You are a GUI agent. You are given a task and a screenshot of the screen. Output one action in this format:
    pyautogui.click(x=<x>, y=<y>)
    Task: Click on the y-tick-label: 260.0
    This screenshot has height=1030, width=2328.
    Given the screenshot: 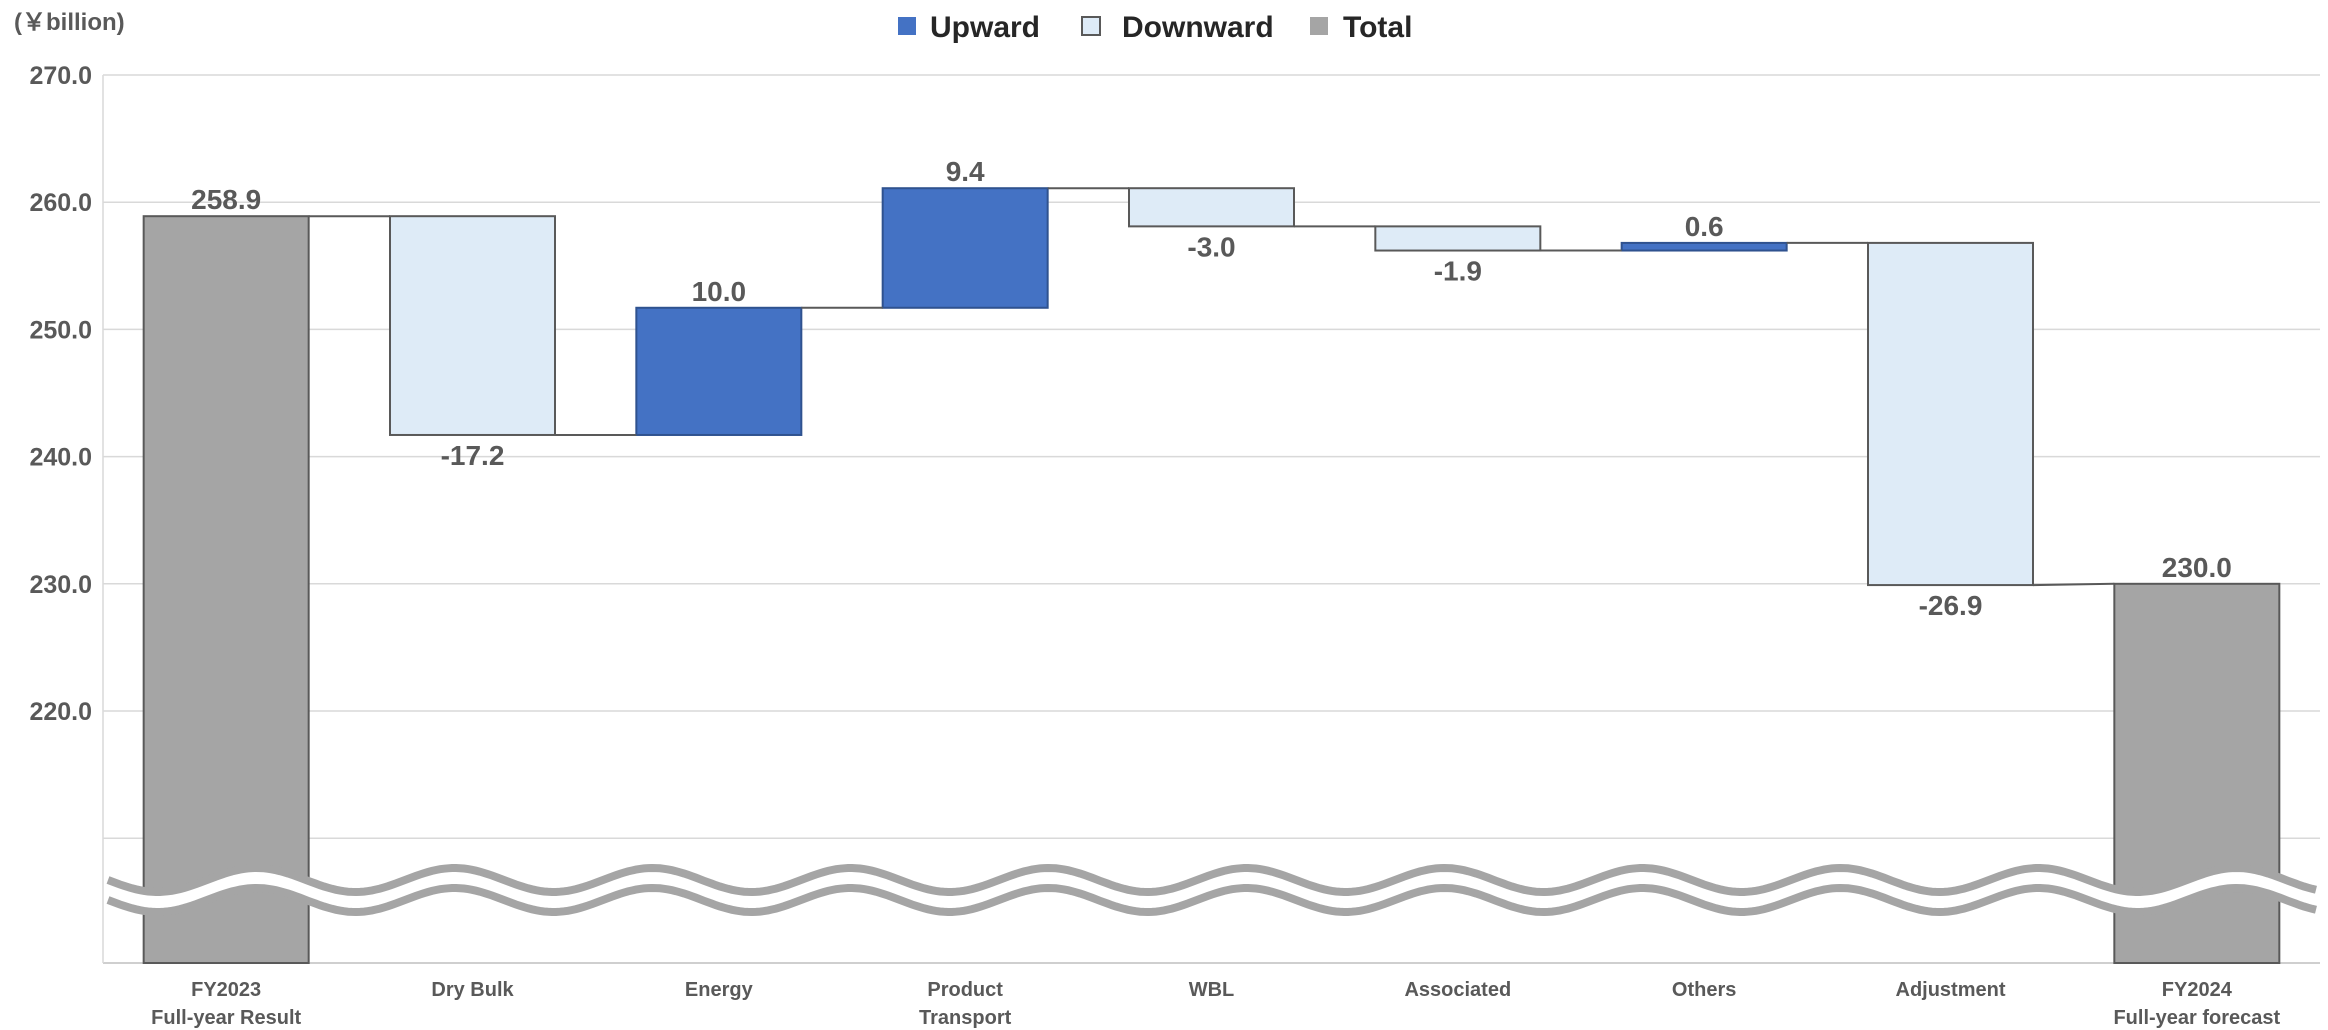 What is the action you would take?
    pyautogui.click(x=60, y=203)
    